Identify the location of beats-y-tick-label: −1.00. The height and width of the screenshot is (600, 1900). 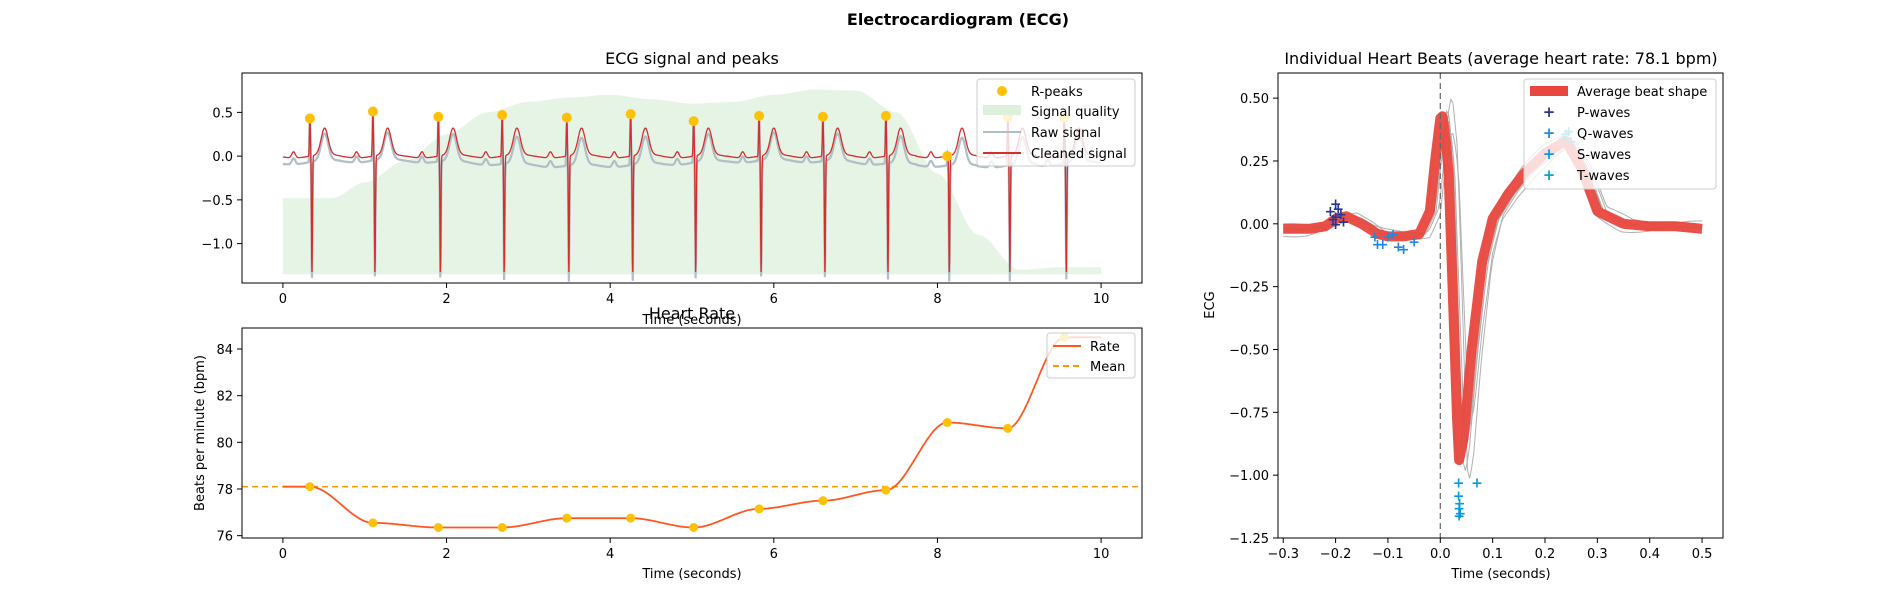
(1249, 476).